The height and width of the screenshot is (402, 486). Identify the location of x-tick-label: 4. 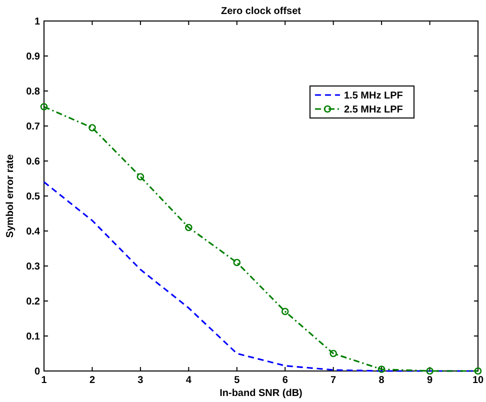
(189, 380).